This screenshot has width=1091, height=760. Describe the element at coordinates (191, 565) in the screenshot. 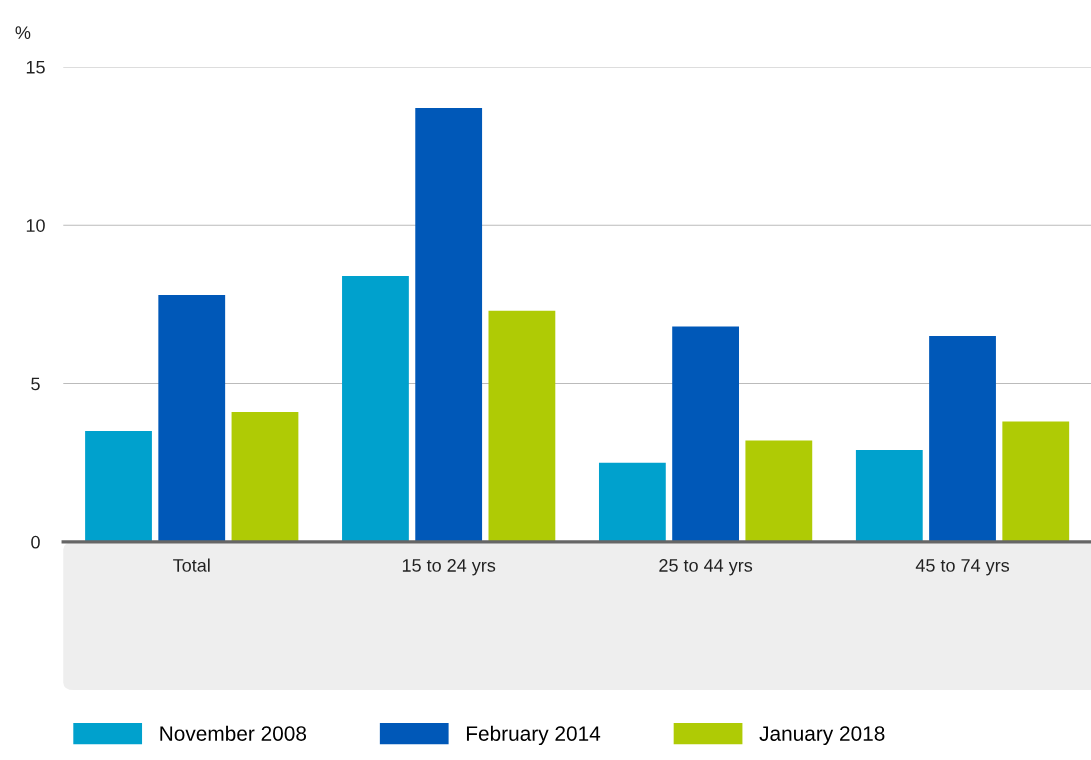

I see `x-tick-label: Total` at that location.